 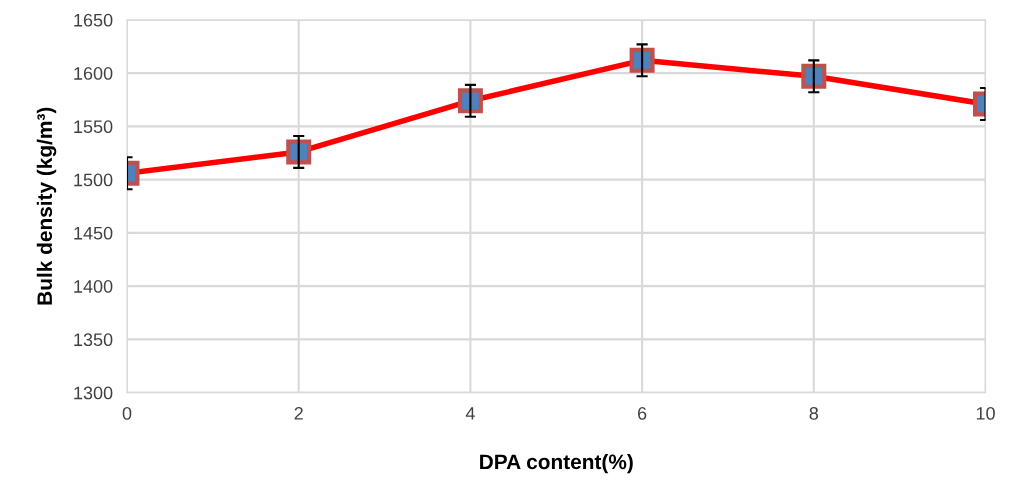 I want to click on y-tick-label: 1650, so click(x=93, y=20).